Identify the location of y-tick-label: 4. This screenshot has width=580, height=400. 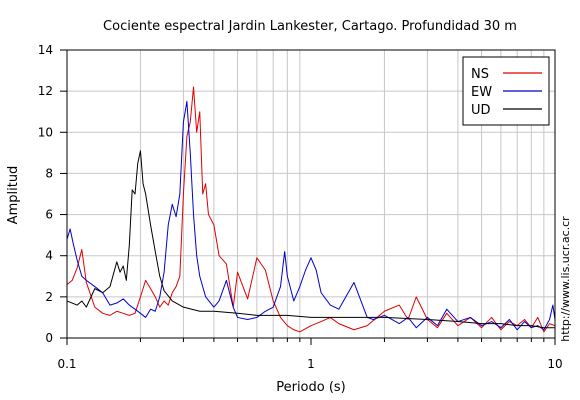
(49, 256).